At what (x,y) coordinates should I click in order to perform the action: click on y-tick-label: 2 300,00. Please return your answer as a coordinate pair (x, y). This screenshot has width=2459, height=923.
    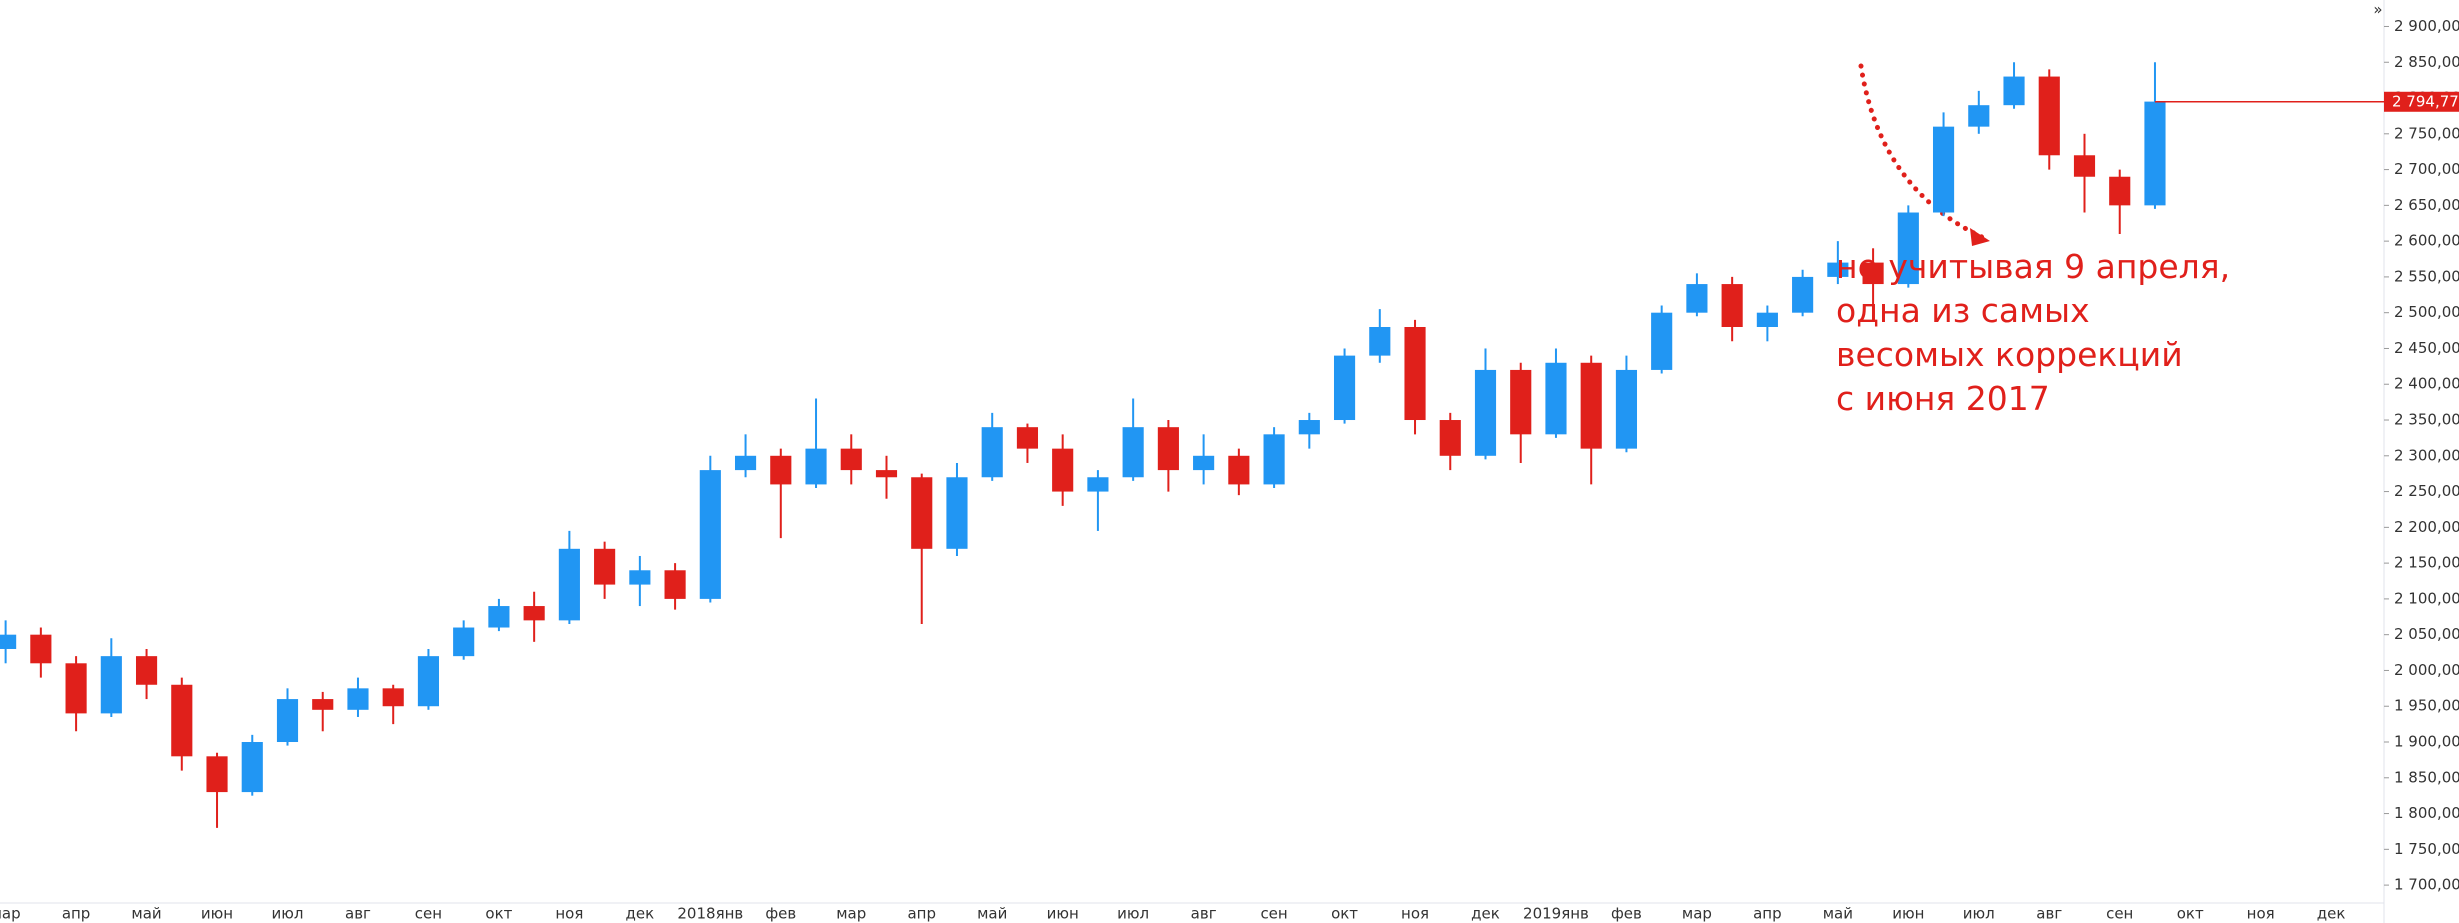
    Looking at the image, I should click on (2426, 455).